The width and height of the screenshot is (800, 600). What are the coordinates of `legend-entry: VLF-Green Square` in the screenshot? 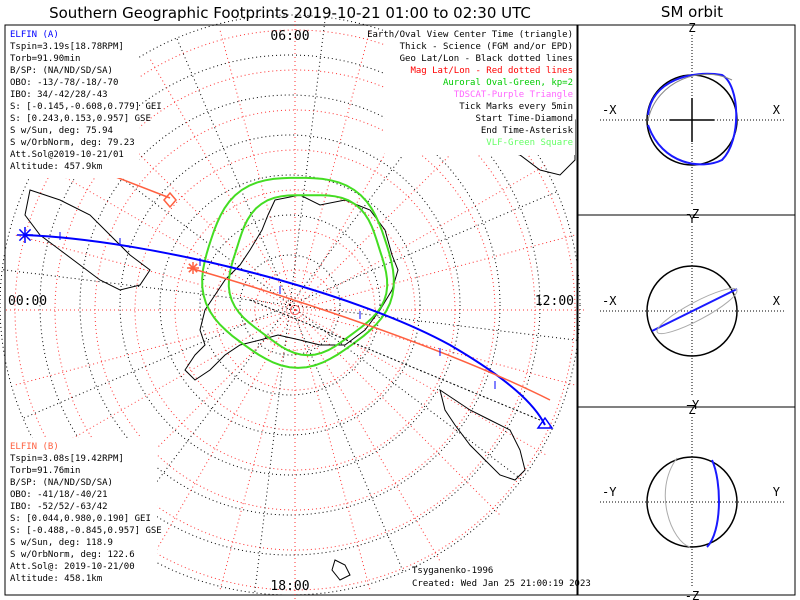 It's located at (529, 143).